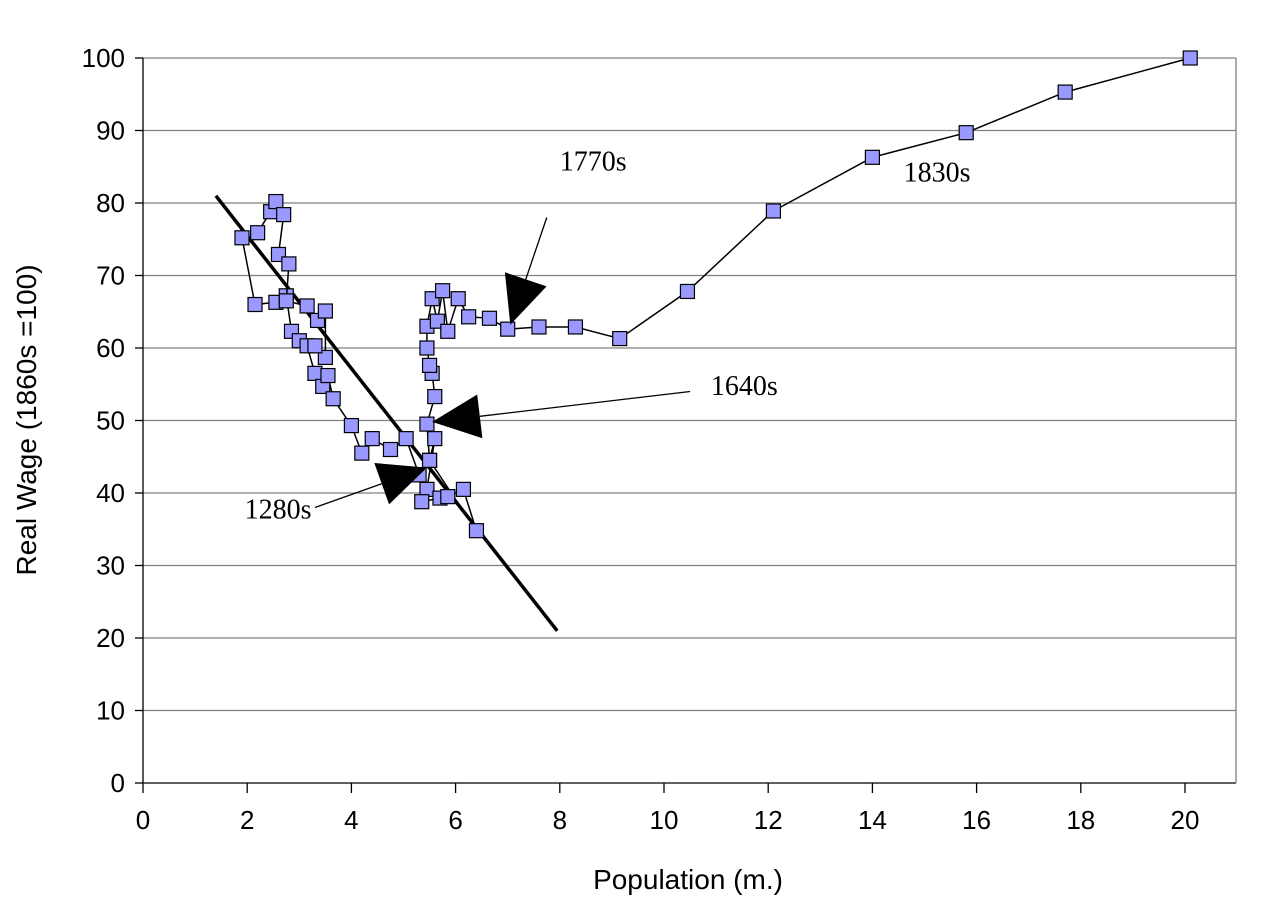 Image resolution: width=1286 pixels, height=916 pixels. Describe the element at coordinates (118, 783) in the screenshot. I see `y-tick-label: 0` at that location.